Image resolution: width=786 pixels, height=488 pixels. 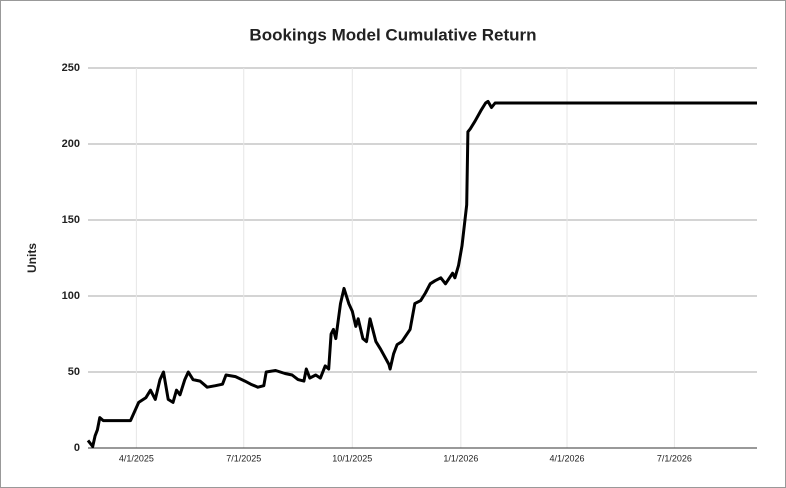 What do you see at coordinates (71, 296) in the screenshot?
I see `y-tick-label: 100` at bounding box center [71, 296].